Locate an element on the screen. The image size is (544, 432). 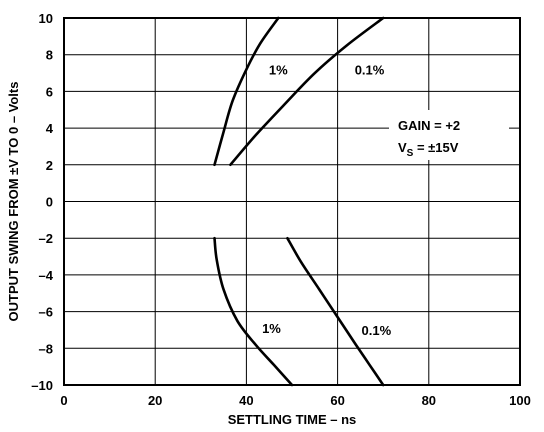
y-tick-label: –6 is located at coordinates (46, 312).